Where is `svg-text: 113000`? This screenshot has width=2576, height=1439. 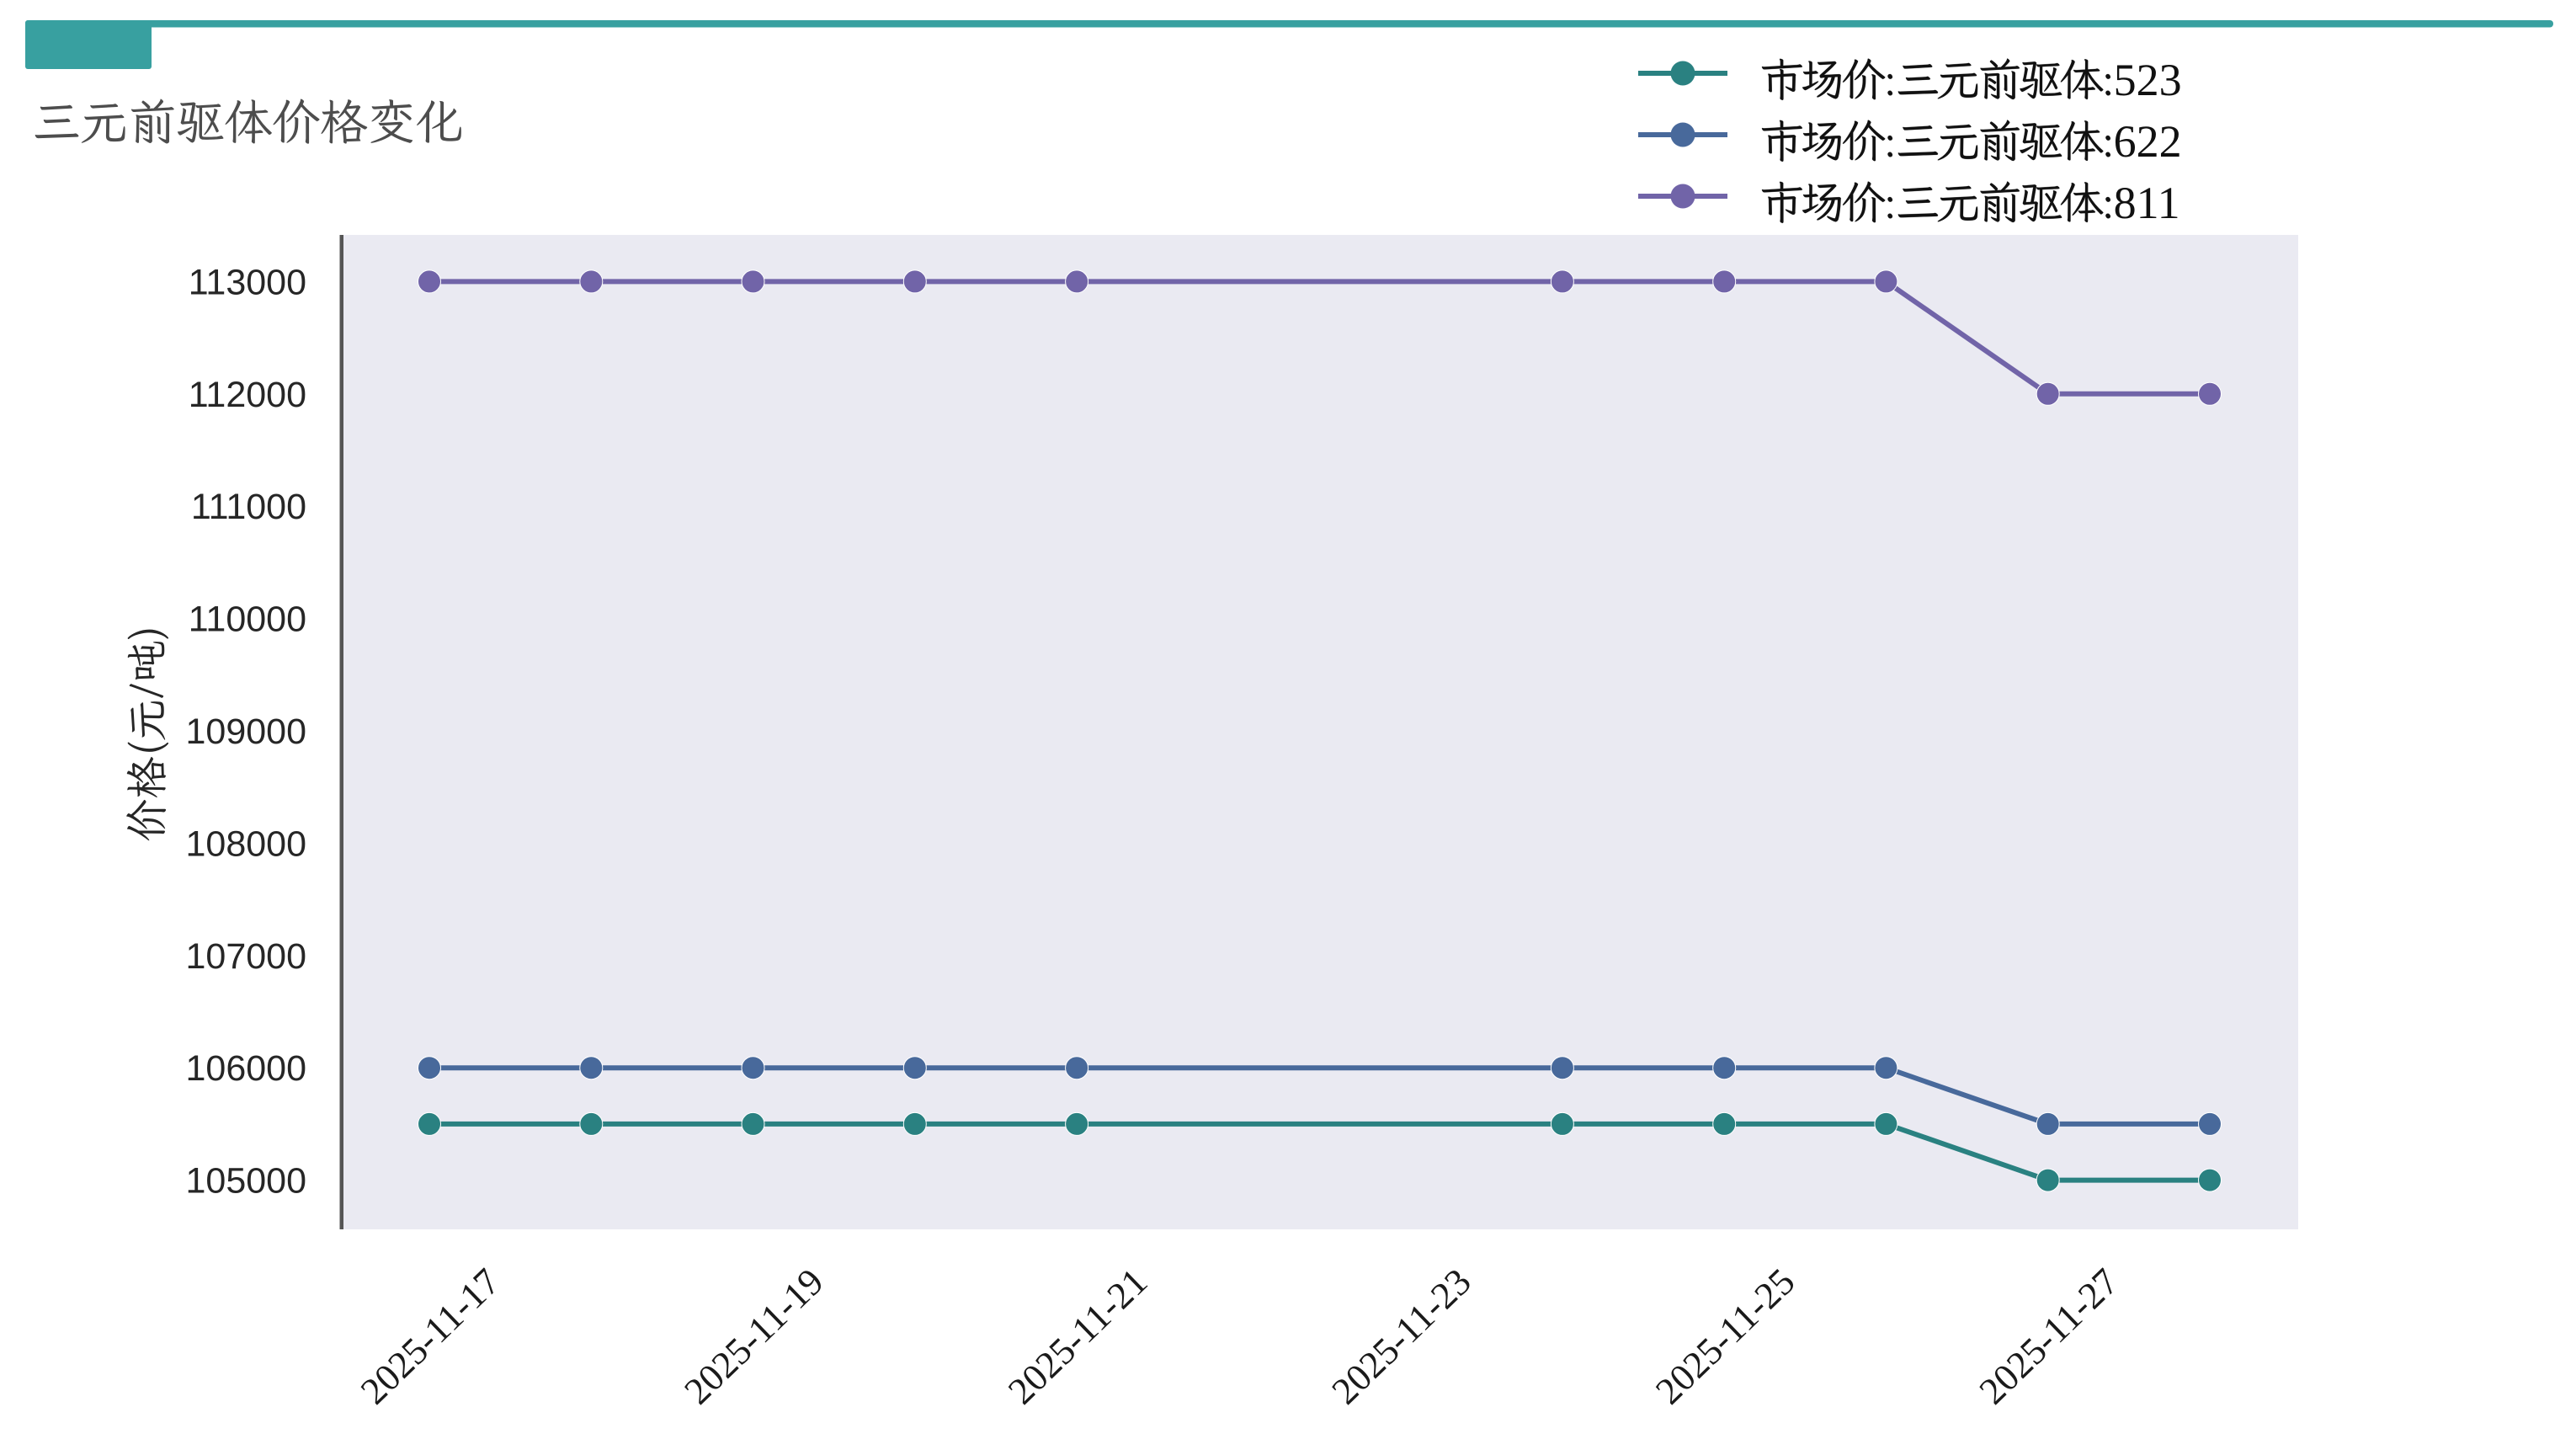 svg-text: 113000 is located at coordinates (247, 282).